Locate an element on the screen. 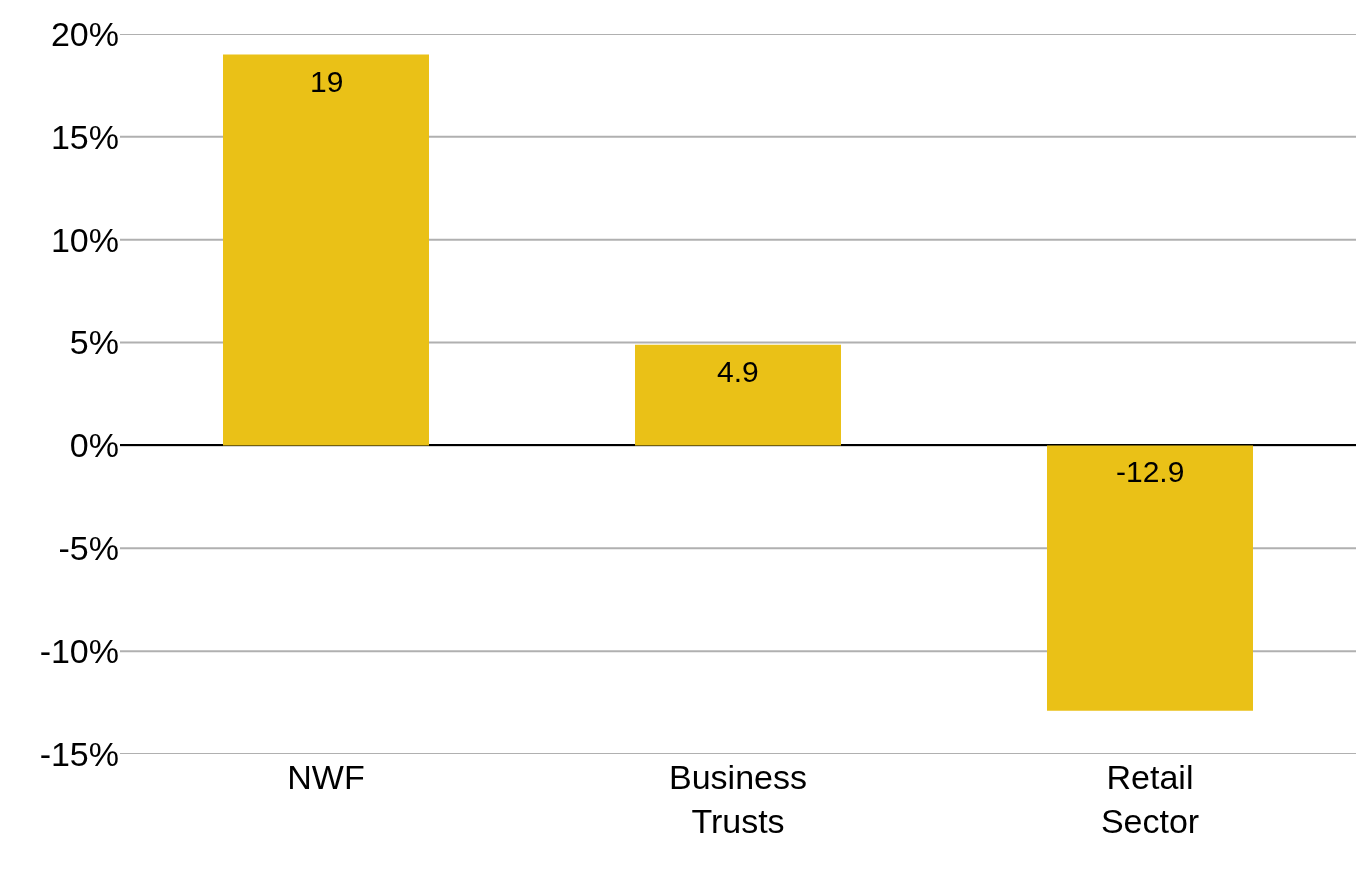 The width and height of the screenshot is (1356, 876). x-tick-label: NWF is located at coordinates (326, 777).